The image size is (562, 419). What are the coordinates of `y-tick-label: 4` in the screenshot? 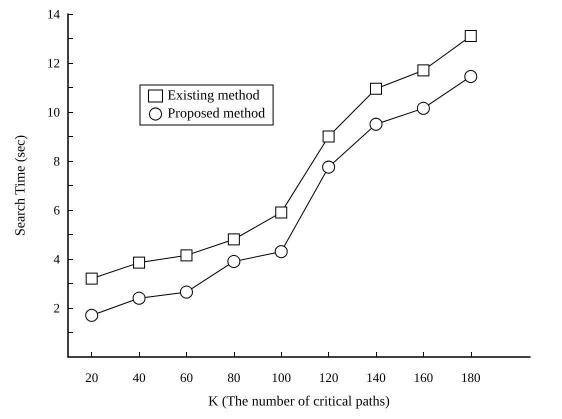 It's located at (57, 259).